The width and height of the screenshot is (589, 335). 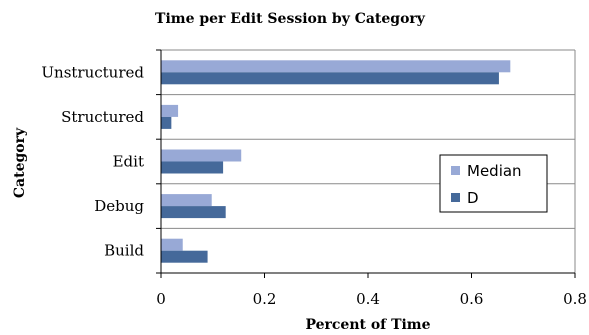 What do you see at coordinates (186, 200) in the screenshot?
I see `bar-median-debug` at bounding box center [186, 200].